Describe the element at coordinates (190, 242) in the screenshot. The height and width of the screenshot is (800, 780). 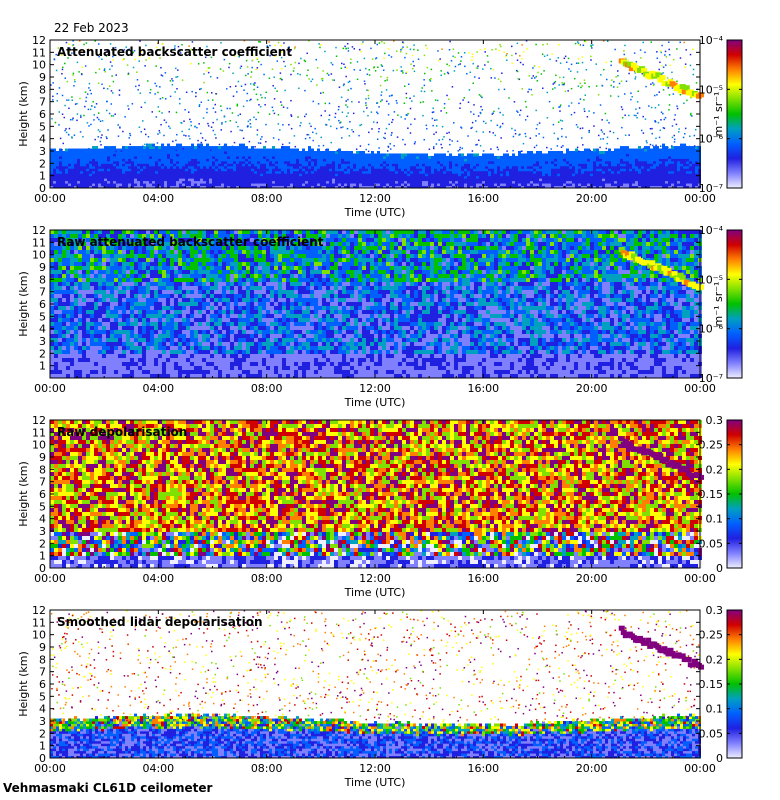
I see `panel-title: Raw attenuated backscatter coefficient` at that location.